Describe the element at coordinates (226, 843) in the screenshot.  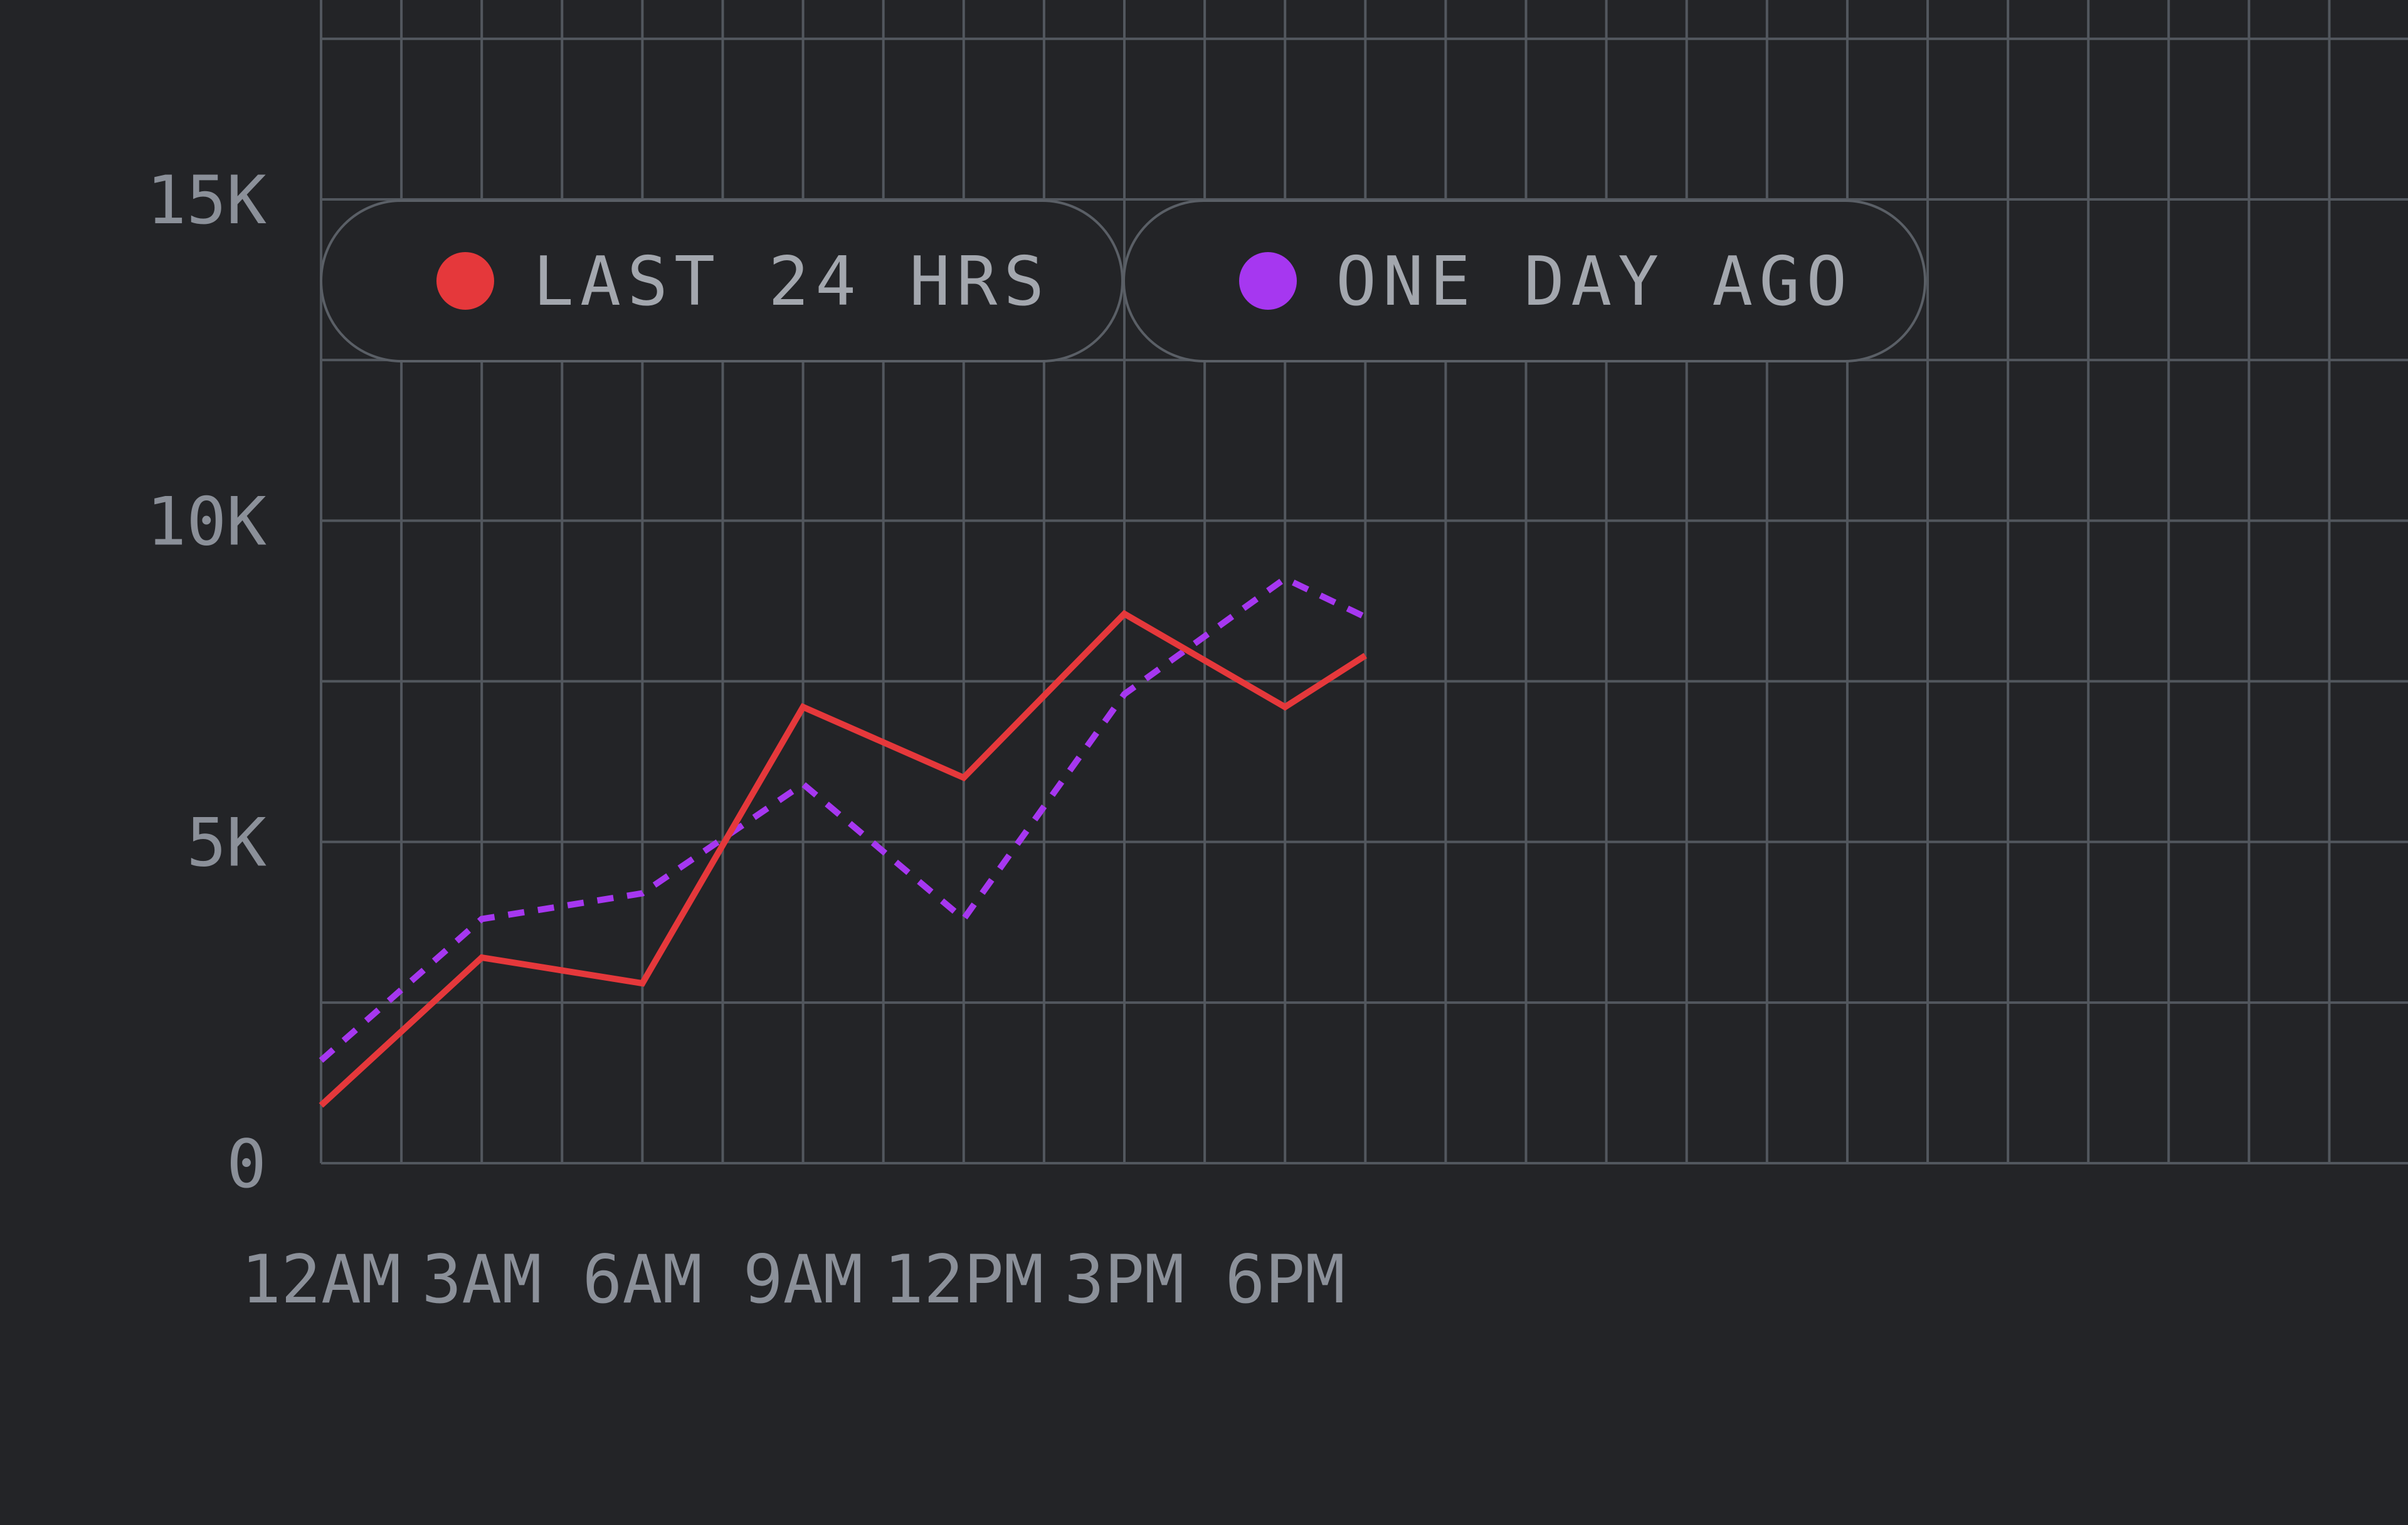
I see `y-tick-label: 5K` at that location.